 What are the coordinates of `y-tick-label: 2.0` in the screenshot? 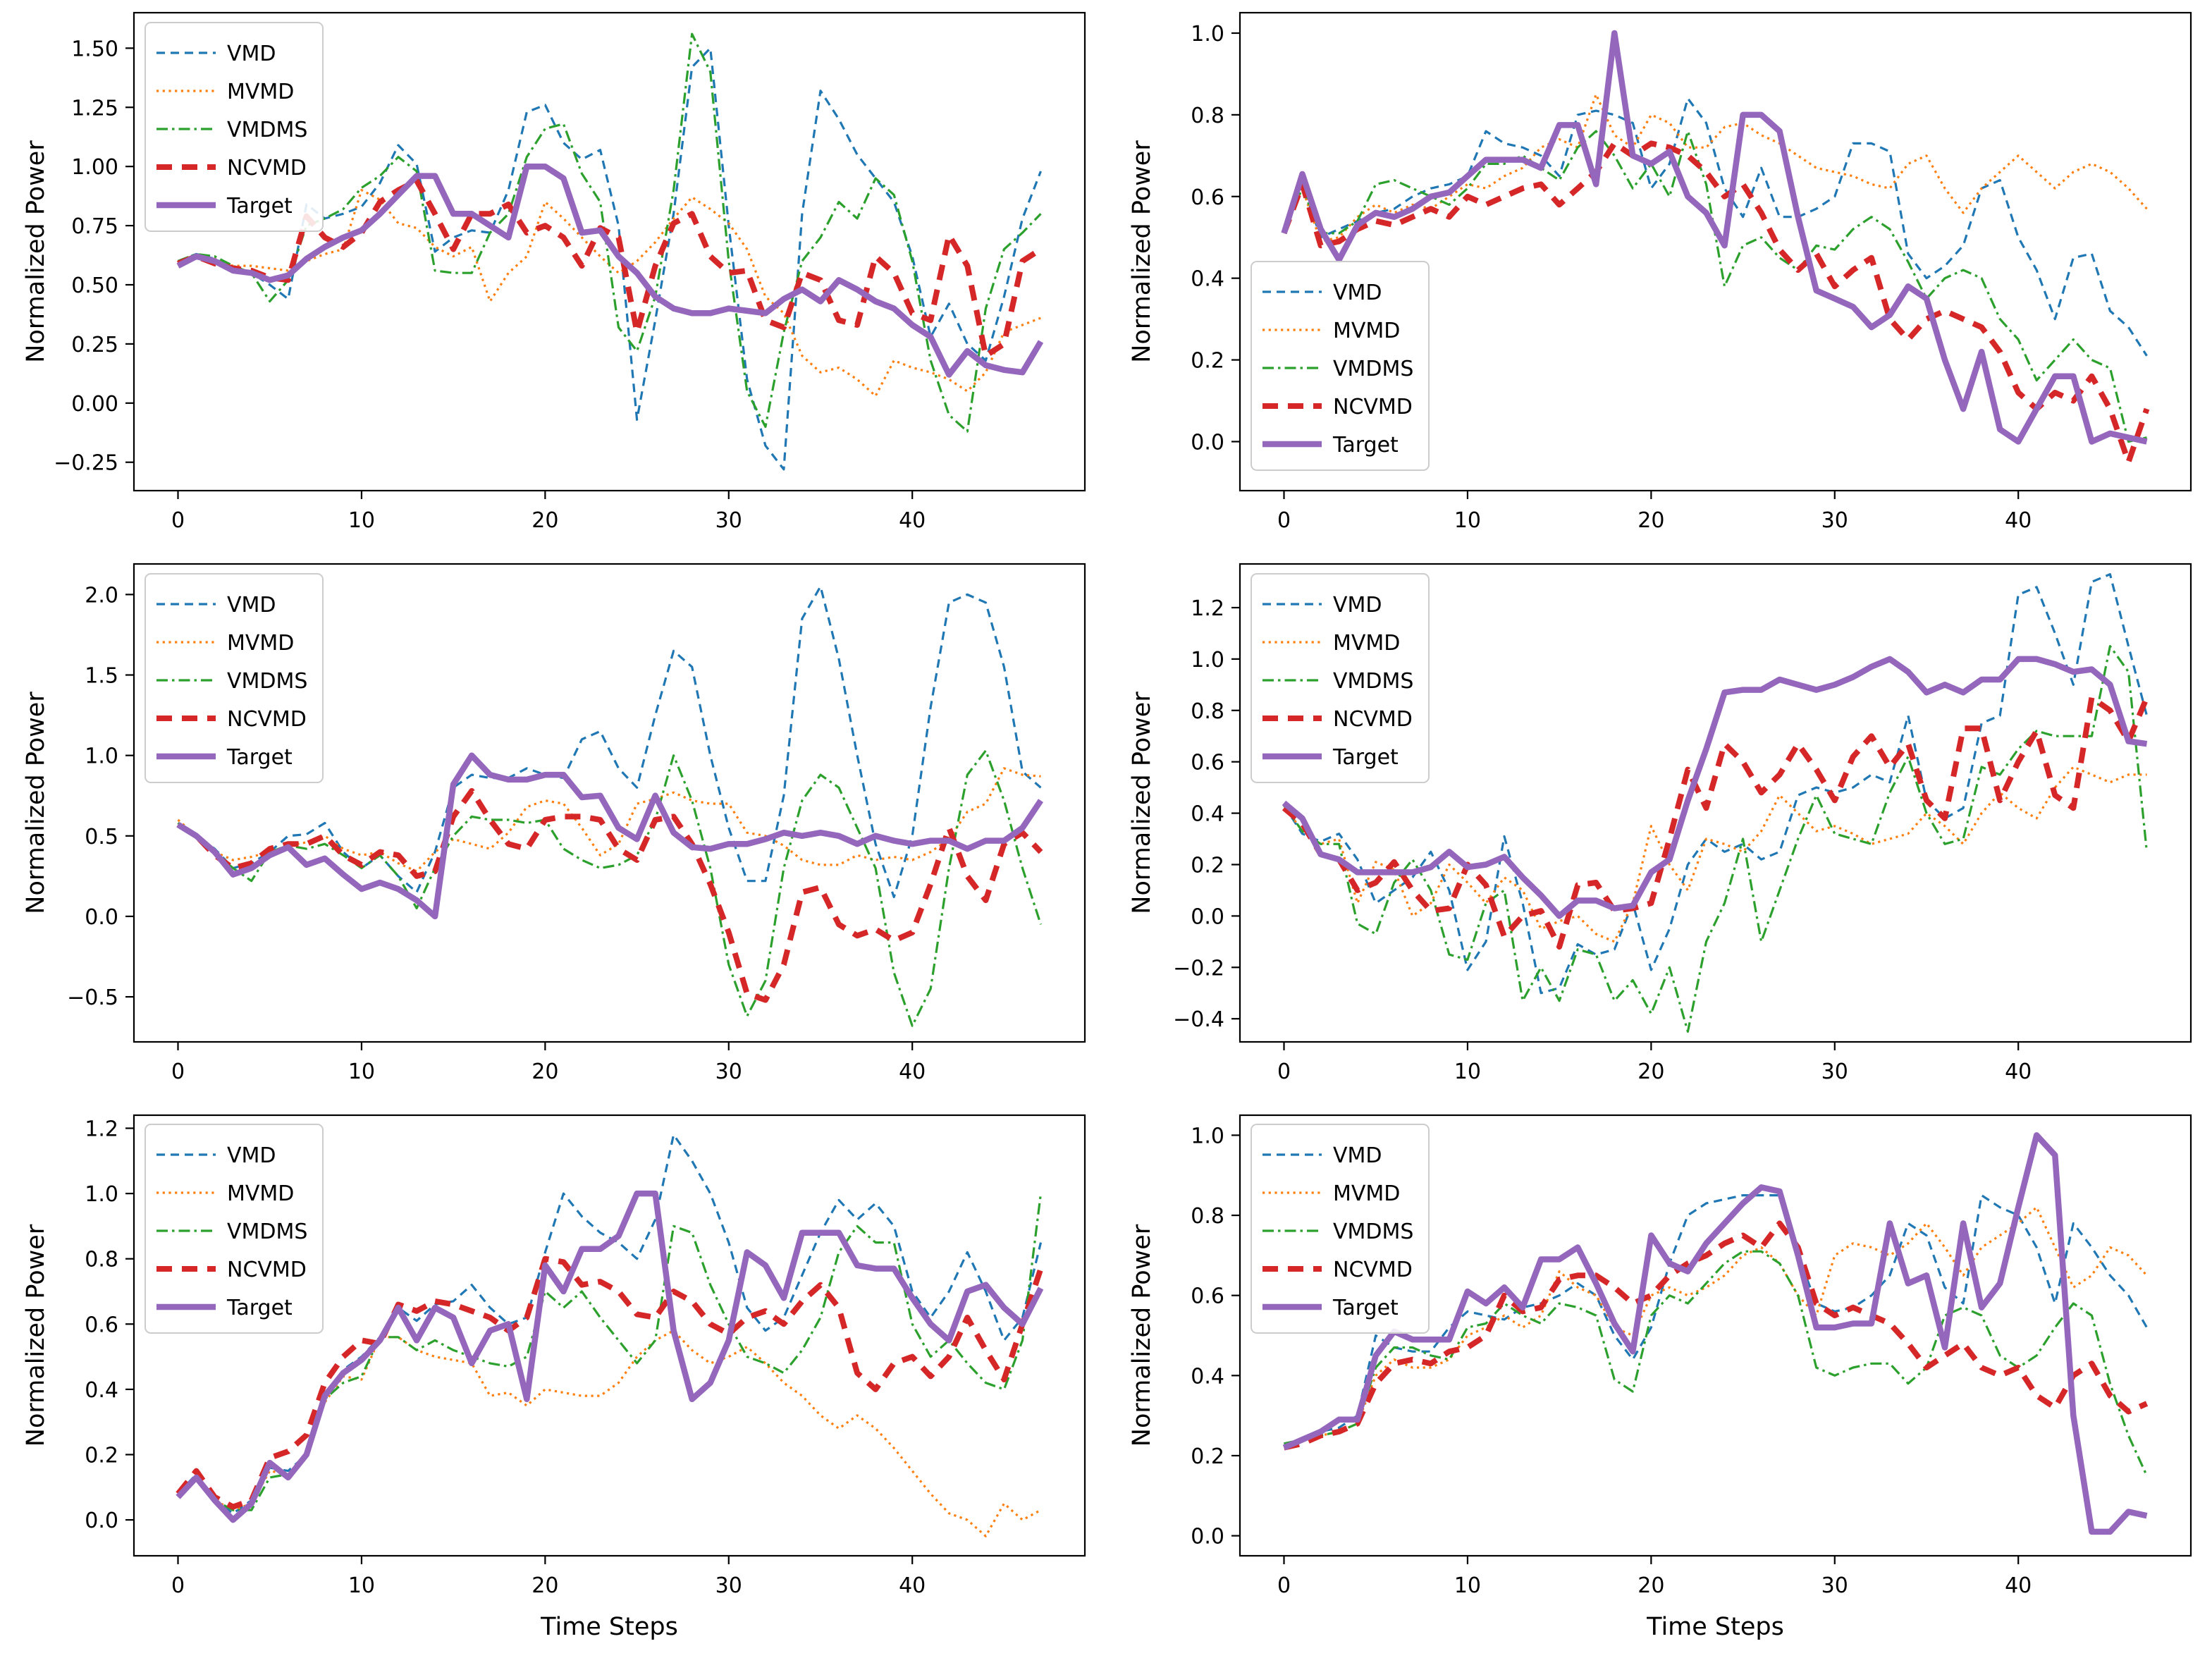 It's located at (101, 596).